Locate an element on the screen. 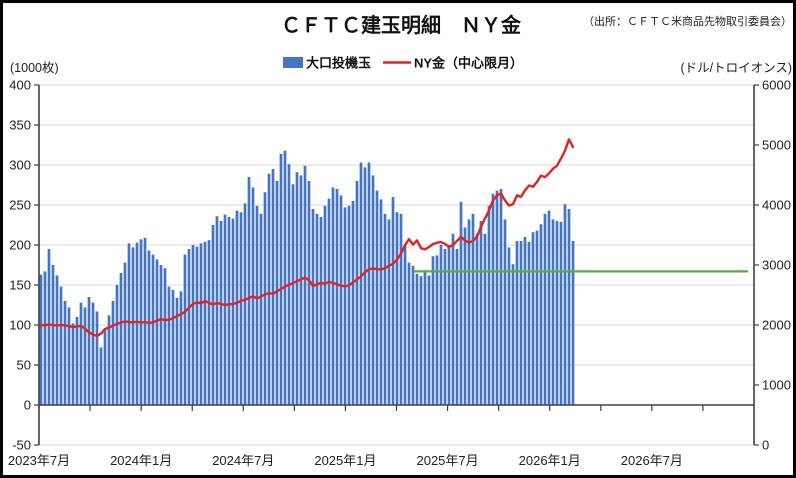  x-tick-label: 2026年7月 is located at coordinates (652, 460).